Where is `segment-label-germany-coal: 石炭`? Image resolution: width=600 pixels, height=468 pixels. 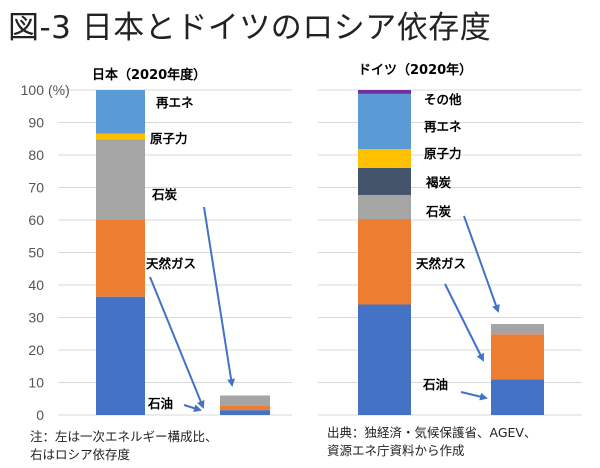
segment-label-germany-coal: 石炭 is located at coordinates (438, 211).